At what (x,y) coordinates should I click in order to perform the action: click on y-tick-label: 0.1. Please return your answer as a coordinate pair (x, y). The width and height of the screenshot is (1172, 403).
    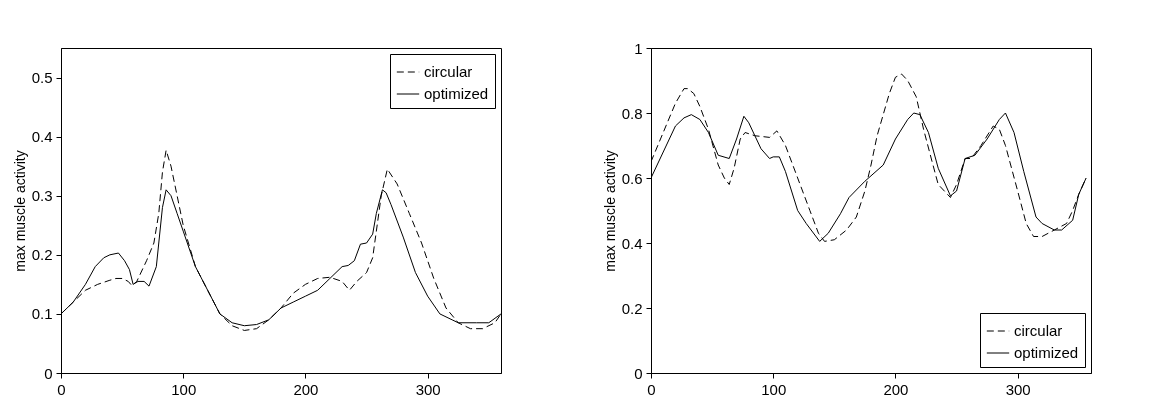
    Looking at the image, I should click on (42, 314).